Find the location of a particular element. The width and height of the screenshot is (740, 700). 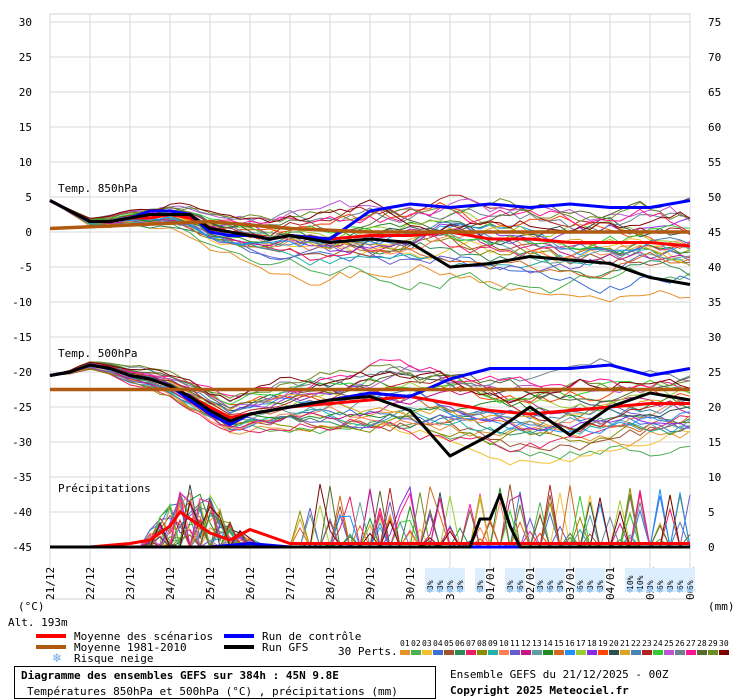

x-tick-label: 02/01 is located at coordinates (530, 583).